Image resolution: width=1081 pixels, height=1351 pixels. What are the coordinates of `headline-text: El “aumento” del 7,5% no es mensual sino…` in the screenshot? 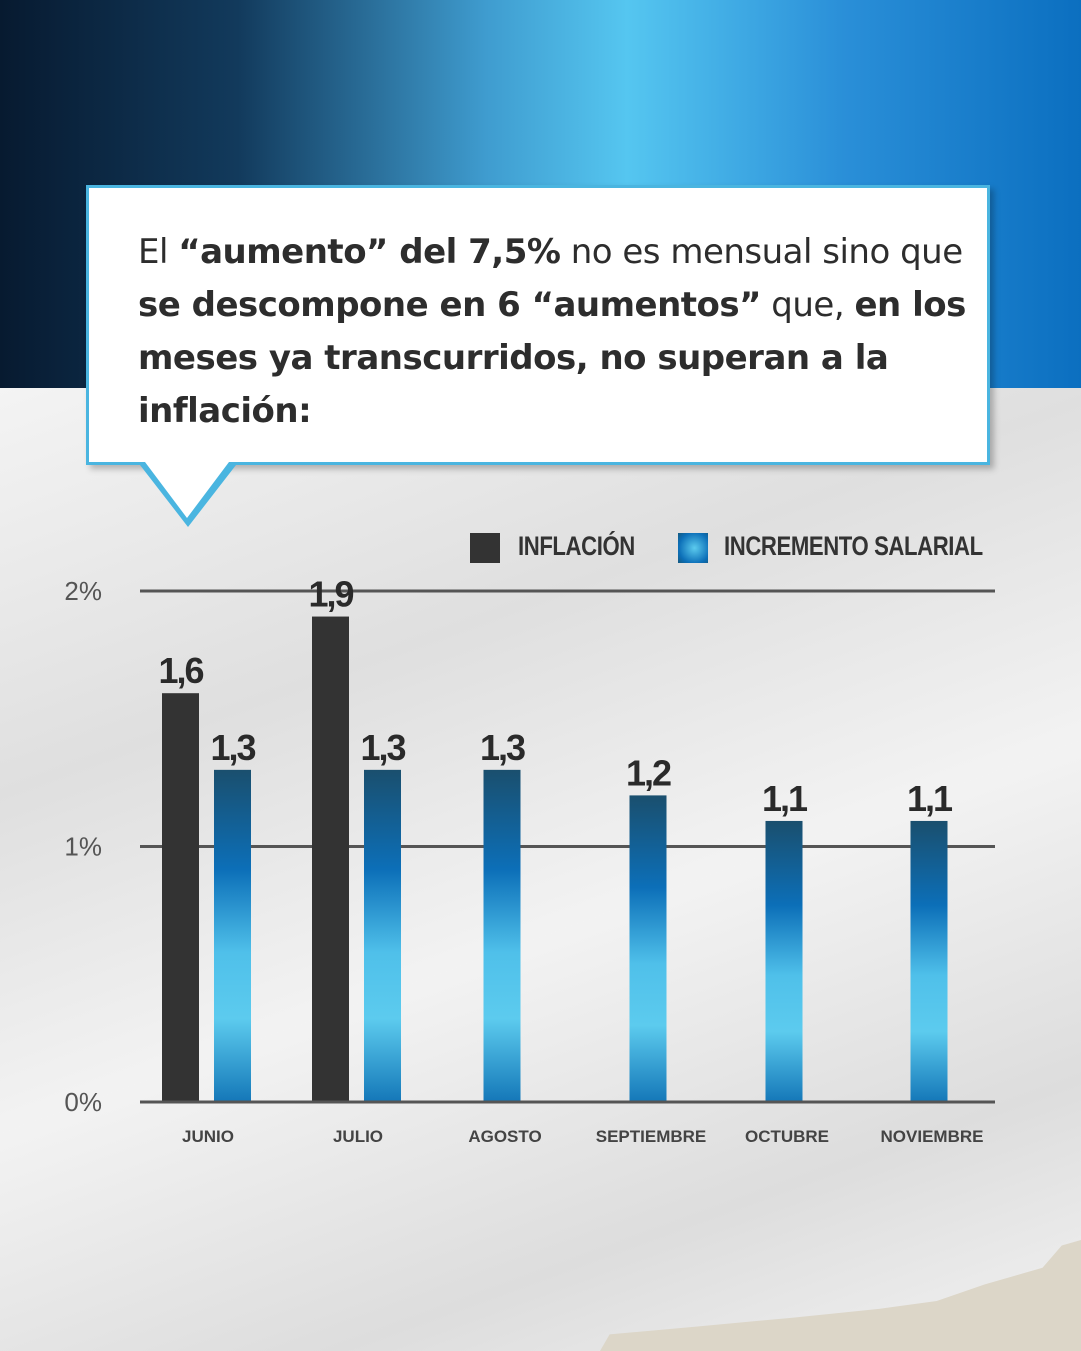 It's located at (558, 332).